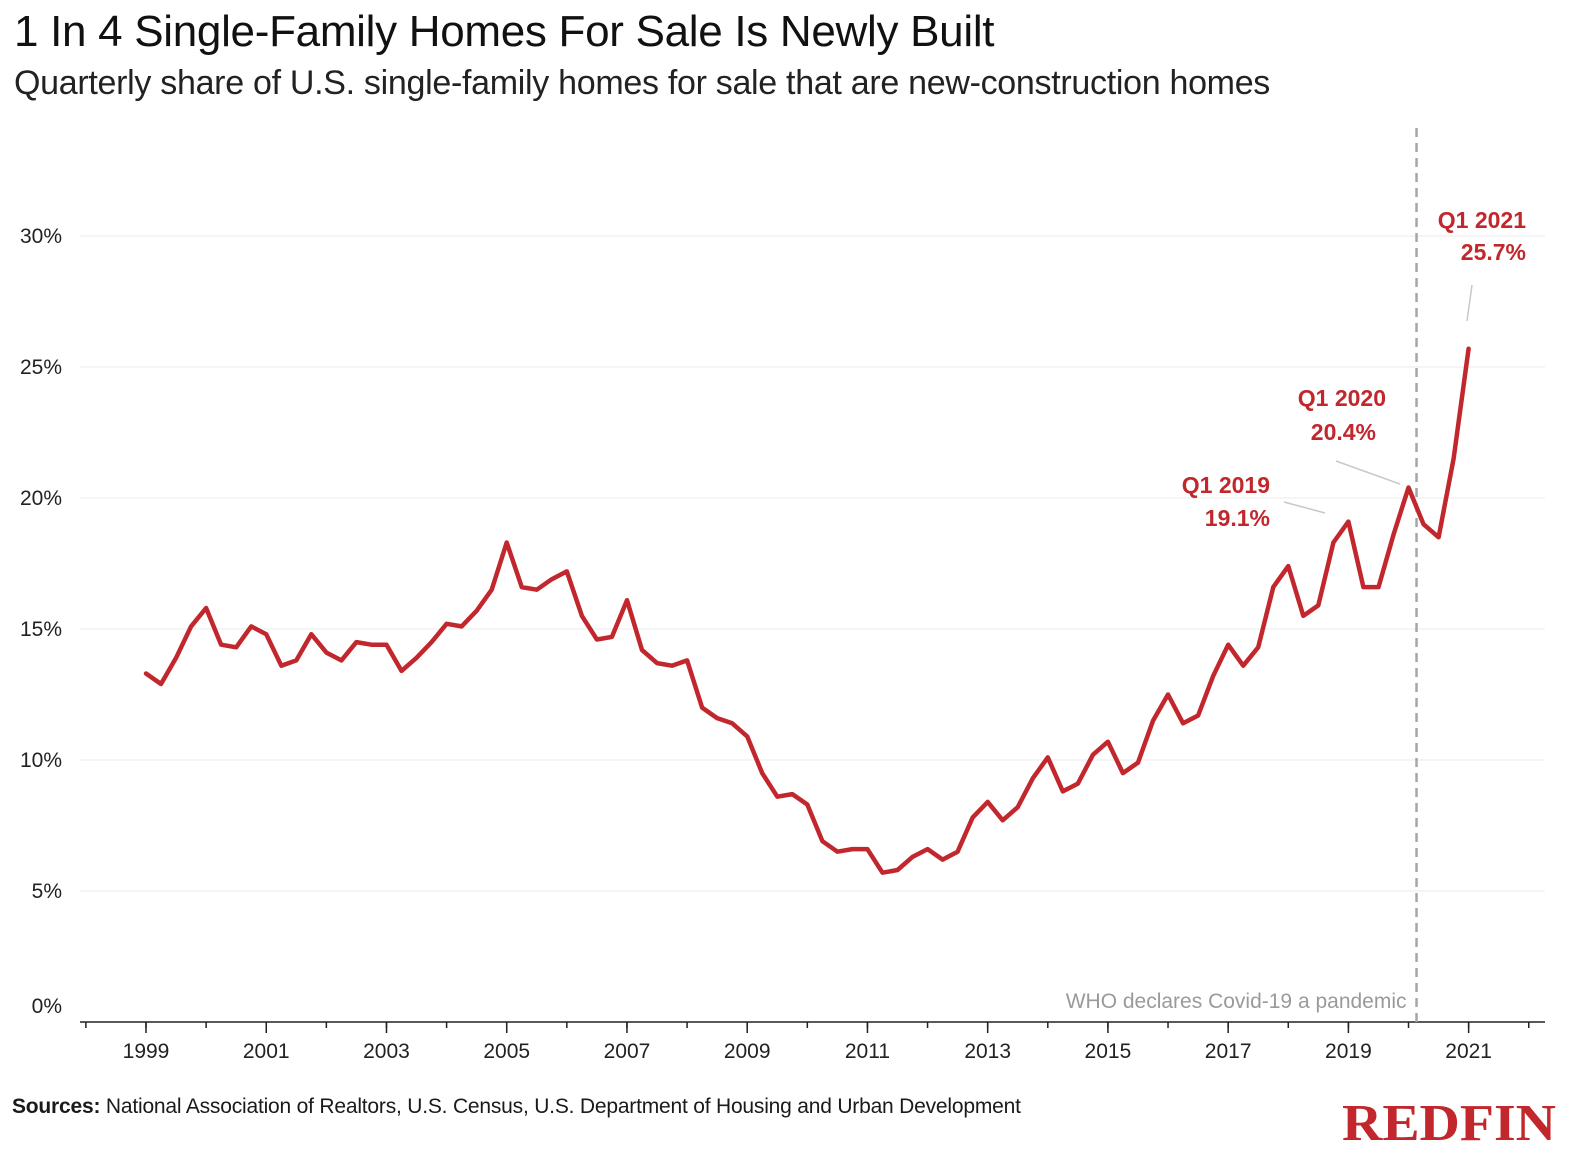 The image size is (1586, 1164). I want to click on y-axis-tick-labels: 0% 5% 10% 15% 20% 25% 30%, so click(41, 621).